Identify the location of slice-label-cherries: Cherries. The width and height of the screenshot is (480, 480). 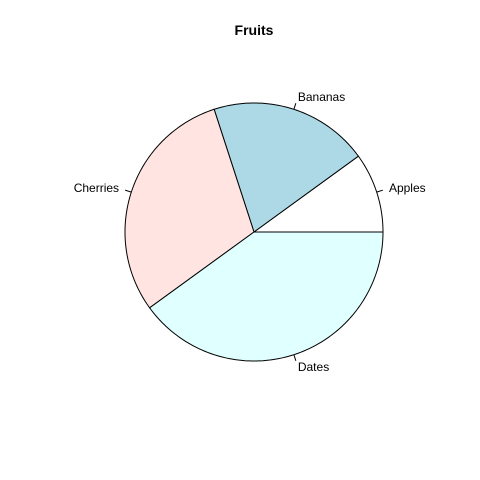
(96, 188).